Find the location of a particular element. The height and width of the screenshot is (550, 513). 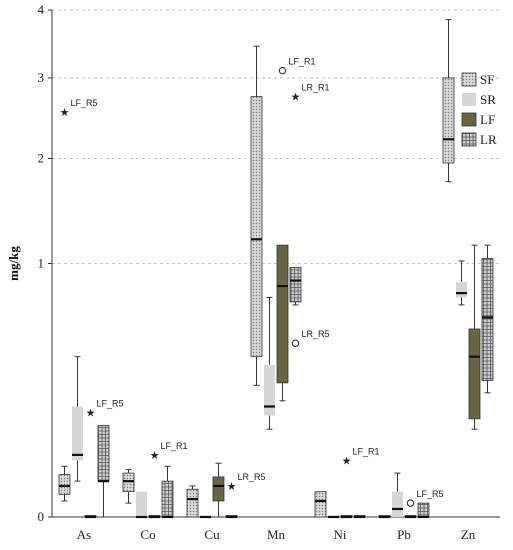

y-axis-label: mg/kg is located at coordinates (13, 263).